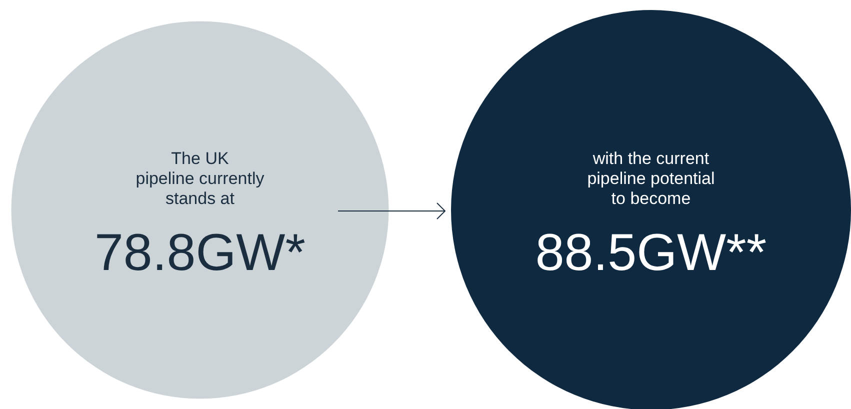 The width and height of the screenshot is (851, 409). I want to click on data-label: 78.8GW*, so click(200, 253).